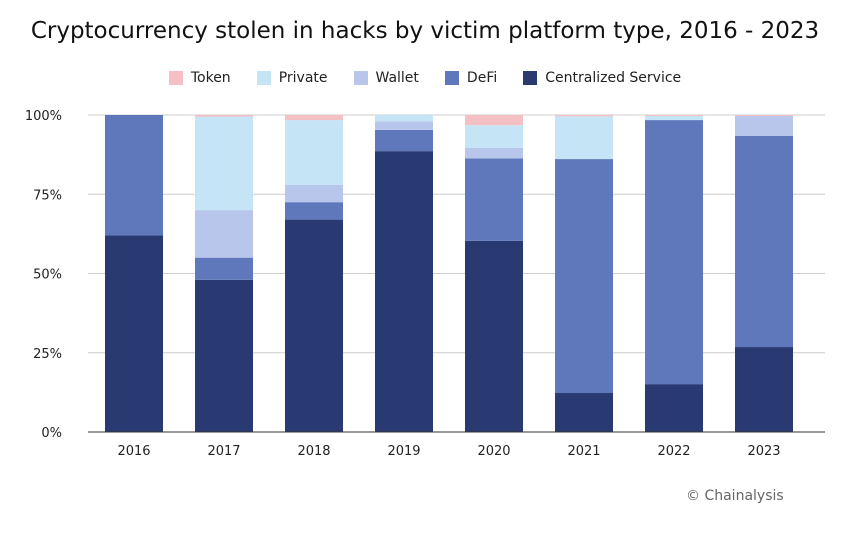 Image resolution: width=850 pixels, height=536 pixels. I want to click on source-credit: © Chainalysis, so click(735, 496).